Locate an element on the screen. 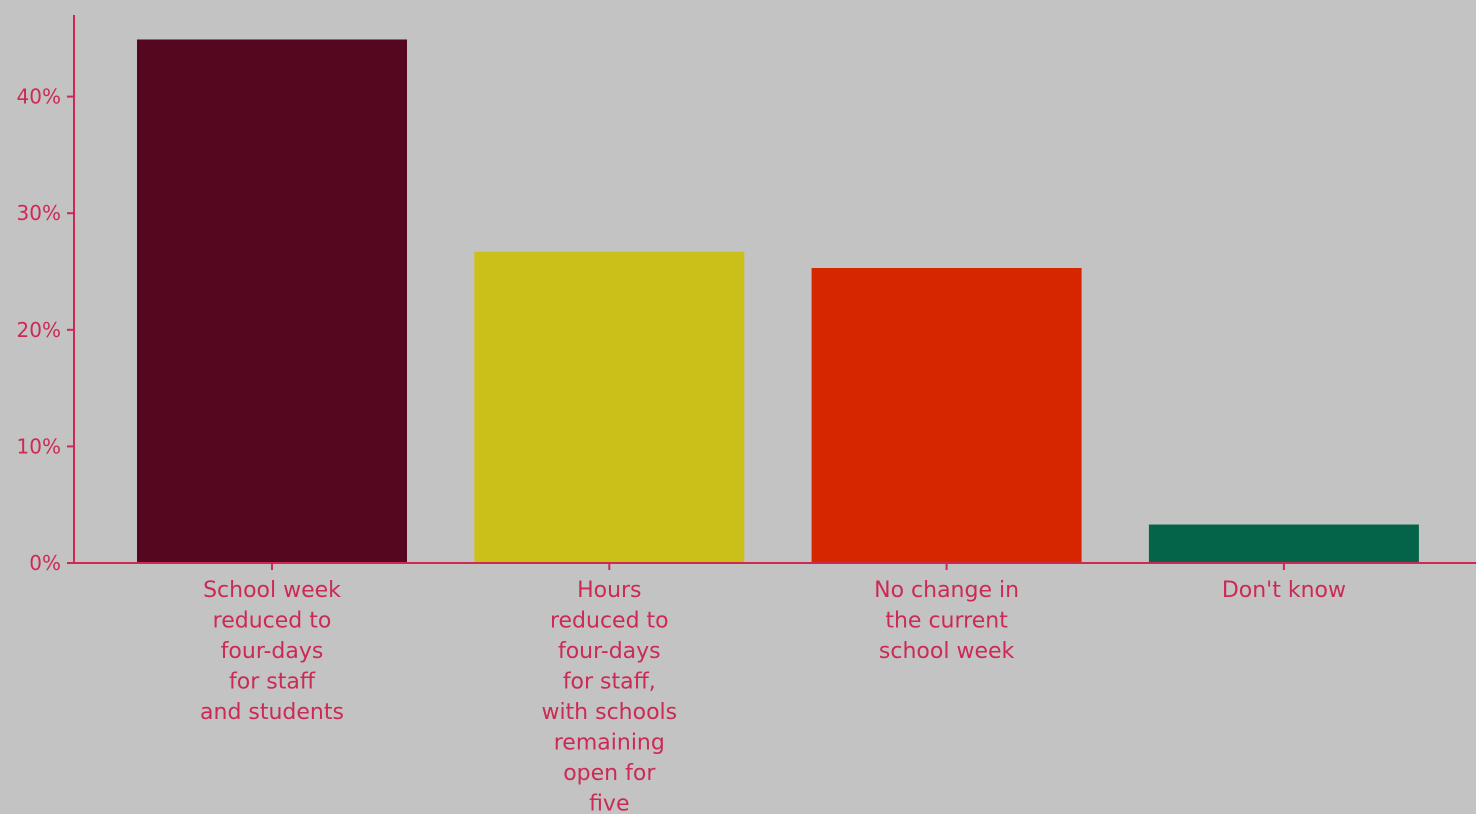 Image resolution: width=1476 pixels, height=814 pixels. x-tick-label: open for is located at coordinates (609, 773).